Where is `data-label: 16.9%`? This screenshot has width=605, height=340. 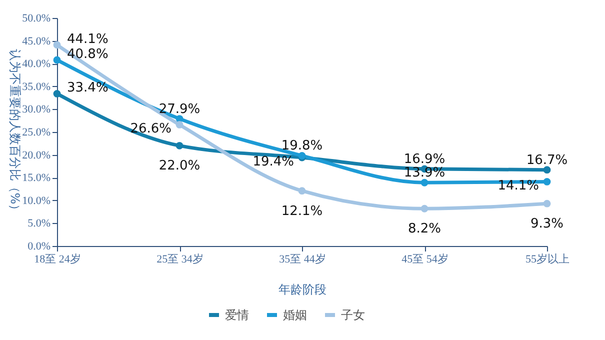
data-label: 16.9% is located at coordinates (425, 159).